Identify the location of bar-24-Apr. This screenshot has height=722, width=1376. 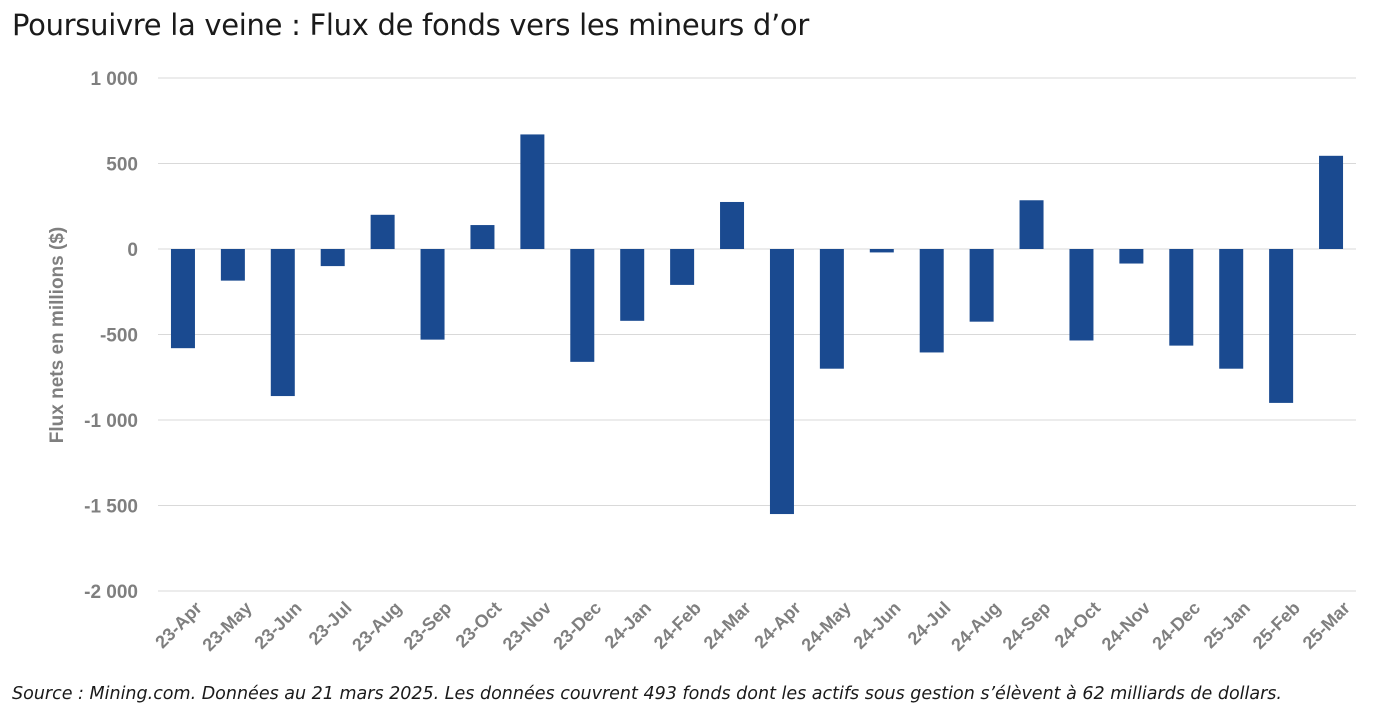
(781, 382).